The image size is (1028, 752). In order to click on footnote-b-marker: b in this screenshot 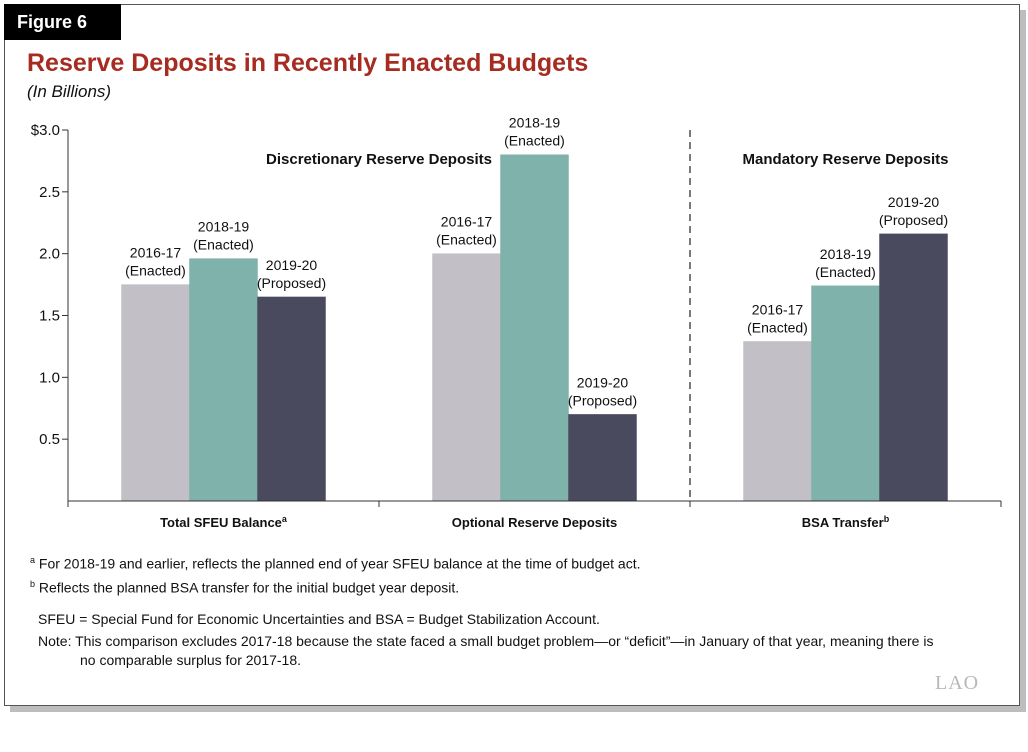, I will do `click(33, 584)`.